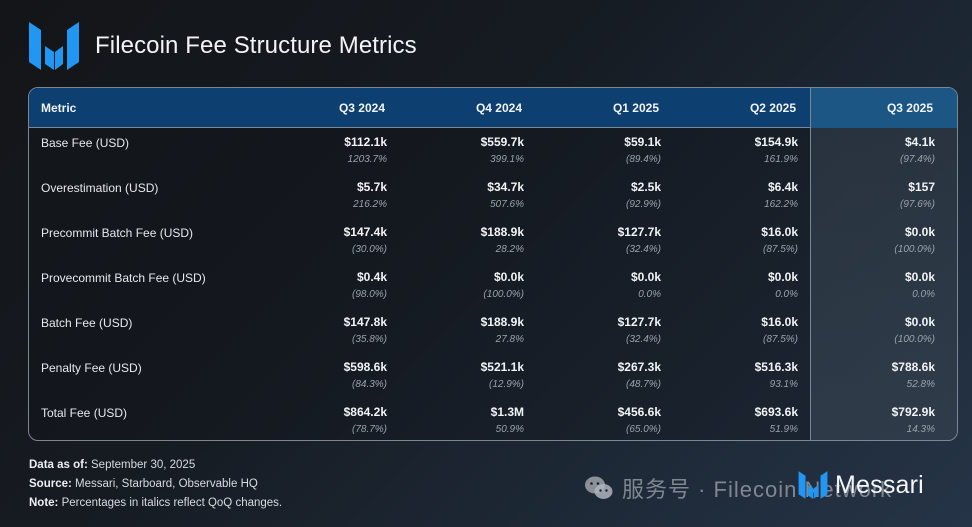 This screenshot has width=972, height=527. I want to click on table-cell: $521.1k (12.9%), so click(469, 376).